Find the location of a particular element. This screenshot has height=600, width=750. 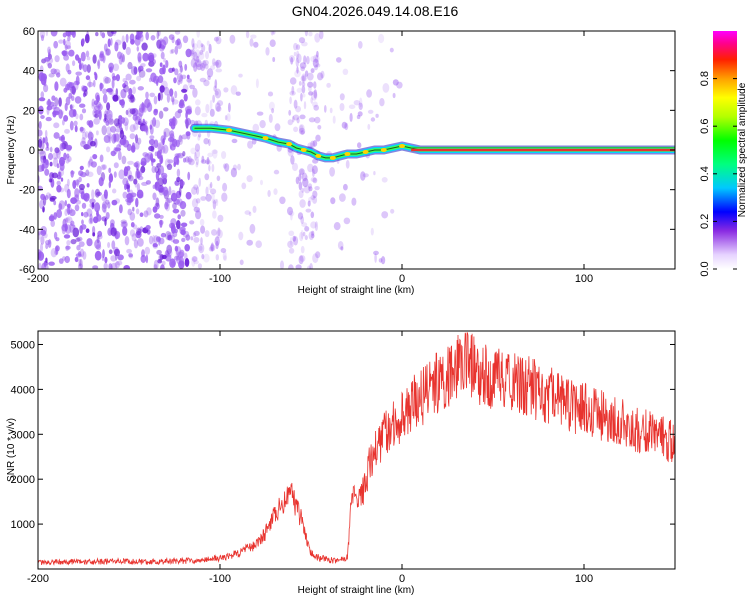

spectrogram-y-tick-label: 40 is located at coordinates (29, 72).